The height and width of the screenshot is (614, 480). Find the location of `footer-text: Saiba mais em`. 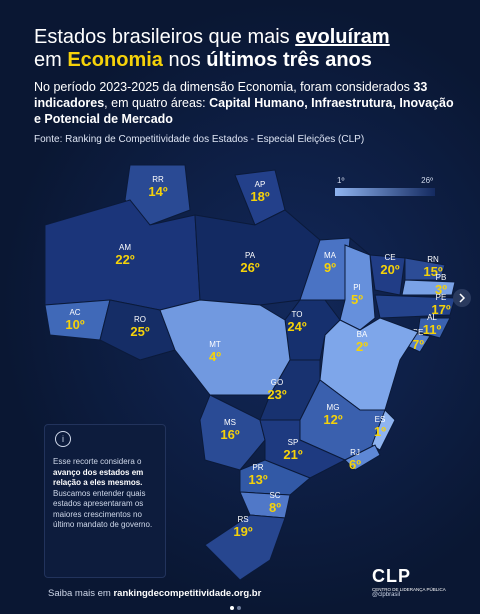

footer-text: Saiba mais em is located at coordinates (81, 593).